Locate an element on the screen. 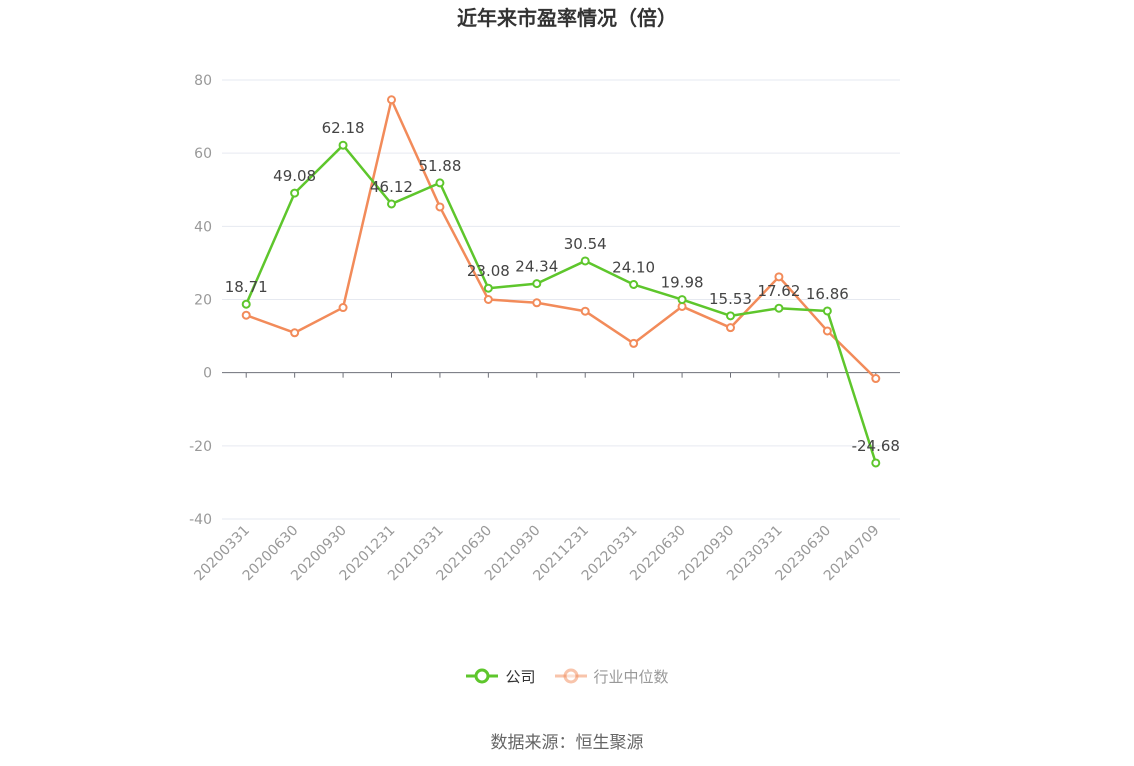 This screenshot has width=1134, height=766. data-label: 19.98 is located at coordinates (682, 283).